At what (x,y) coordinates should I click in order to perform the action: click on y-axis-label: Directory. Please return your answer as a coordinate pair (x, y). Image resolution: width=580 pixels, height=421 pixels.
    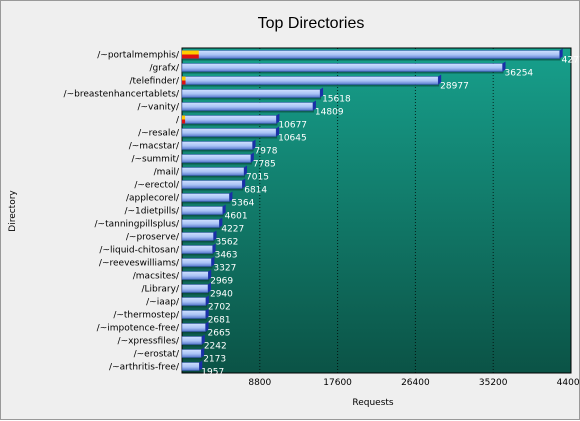
    Looking at the image, I should click on (13, 211).